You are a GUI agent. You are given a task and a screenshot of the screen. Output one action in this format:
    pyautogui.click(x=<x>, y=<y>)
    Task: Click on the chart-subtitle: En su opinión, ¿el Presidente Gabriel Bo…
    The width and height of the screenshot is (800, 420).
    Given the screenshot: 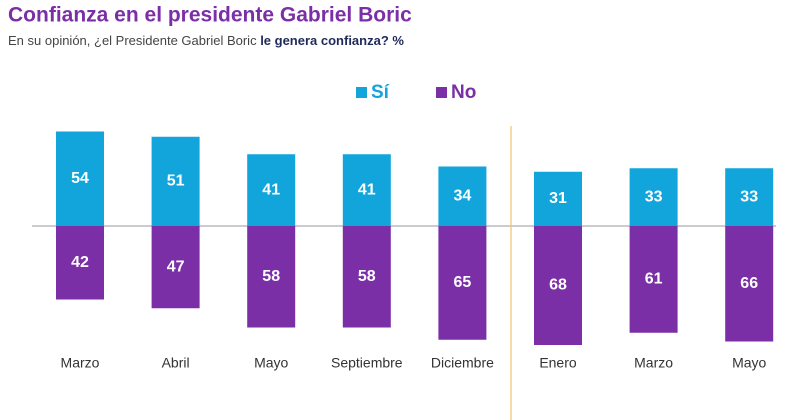 What is the action you would take?
    pyautogui.click(x=206, y=40)
    